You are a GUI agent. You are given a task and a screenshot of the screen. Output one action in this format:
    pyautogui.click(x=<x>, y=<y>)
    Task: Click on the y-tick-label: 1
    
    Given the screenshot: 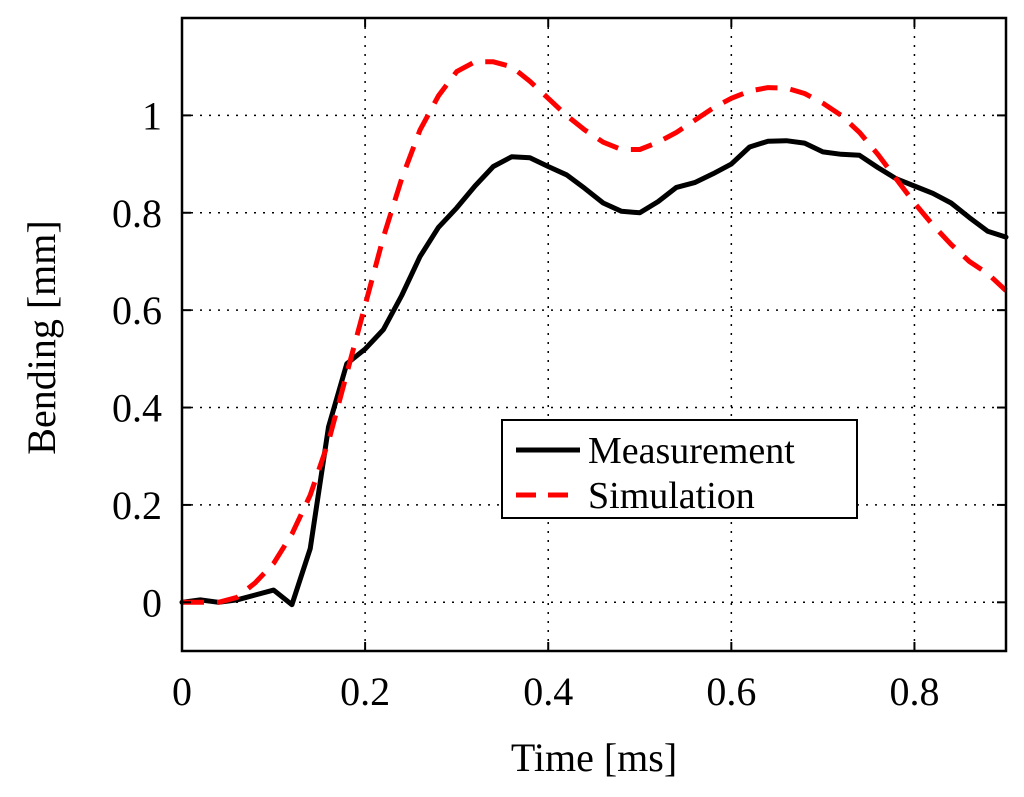 What is the action you would take?
    pyautogui.click(x=152, y=115)
    